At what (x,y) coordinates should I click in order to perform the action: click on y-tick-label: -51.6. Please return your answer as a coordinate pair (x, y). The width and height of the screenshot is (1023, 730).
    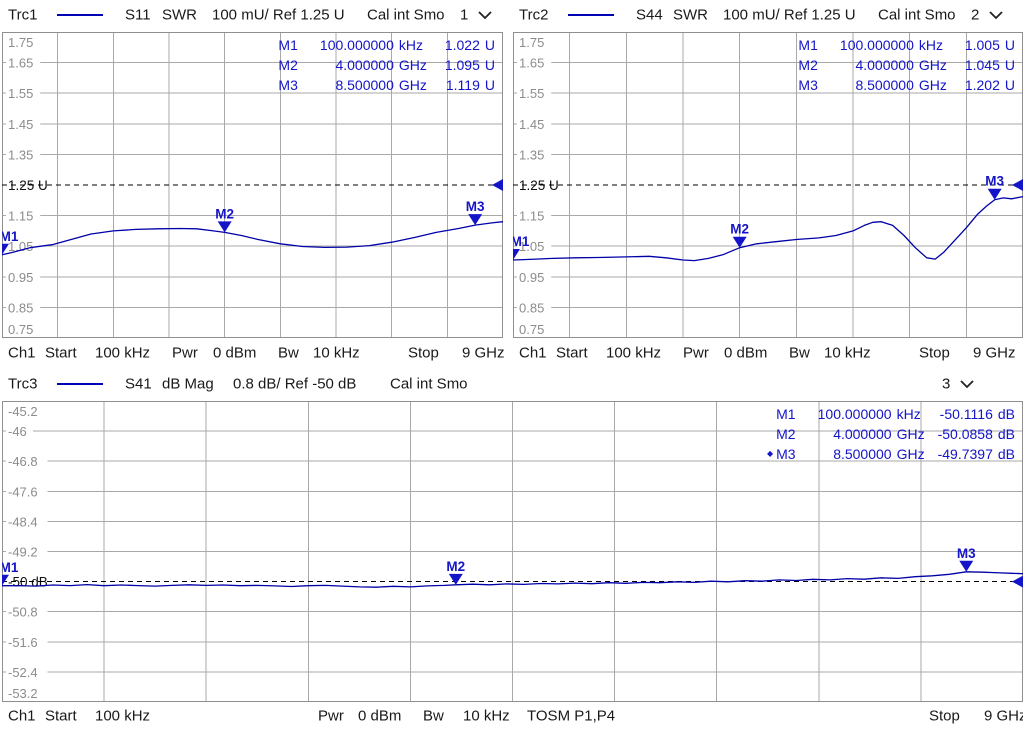
    Looking at the image, I should click on (23, 642).